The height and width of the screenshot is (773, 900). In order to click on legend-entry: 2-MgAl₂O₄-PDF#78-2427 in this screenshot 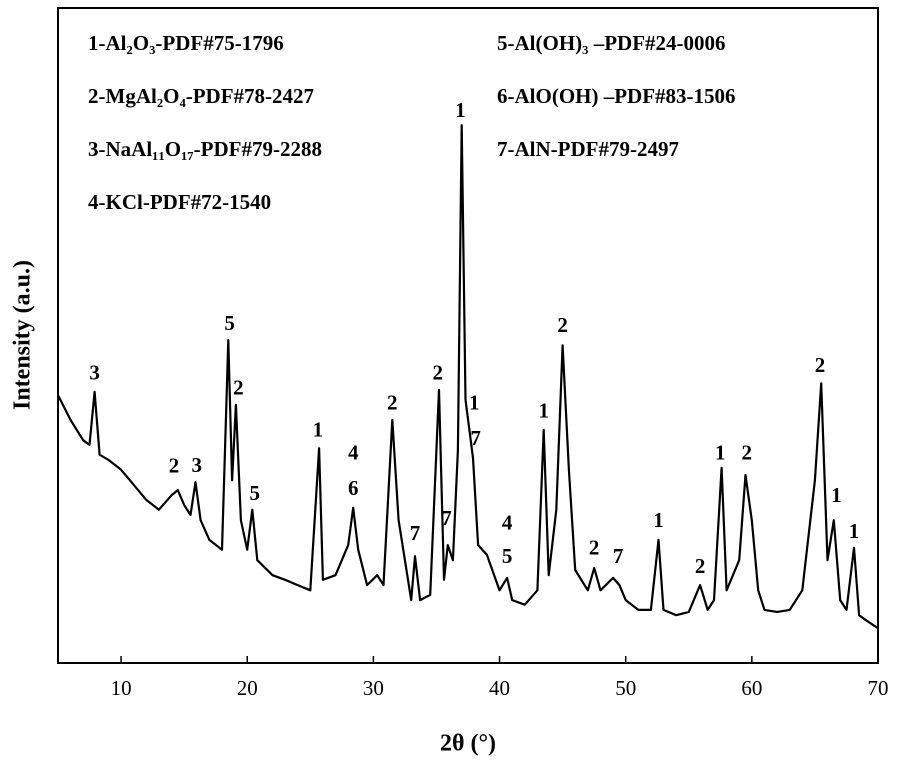, I will do `click(201, 96)`.